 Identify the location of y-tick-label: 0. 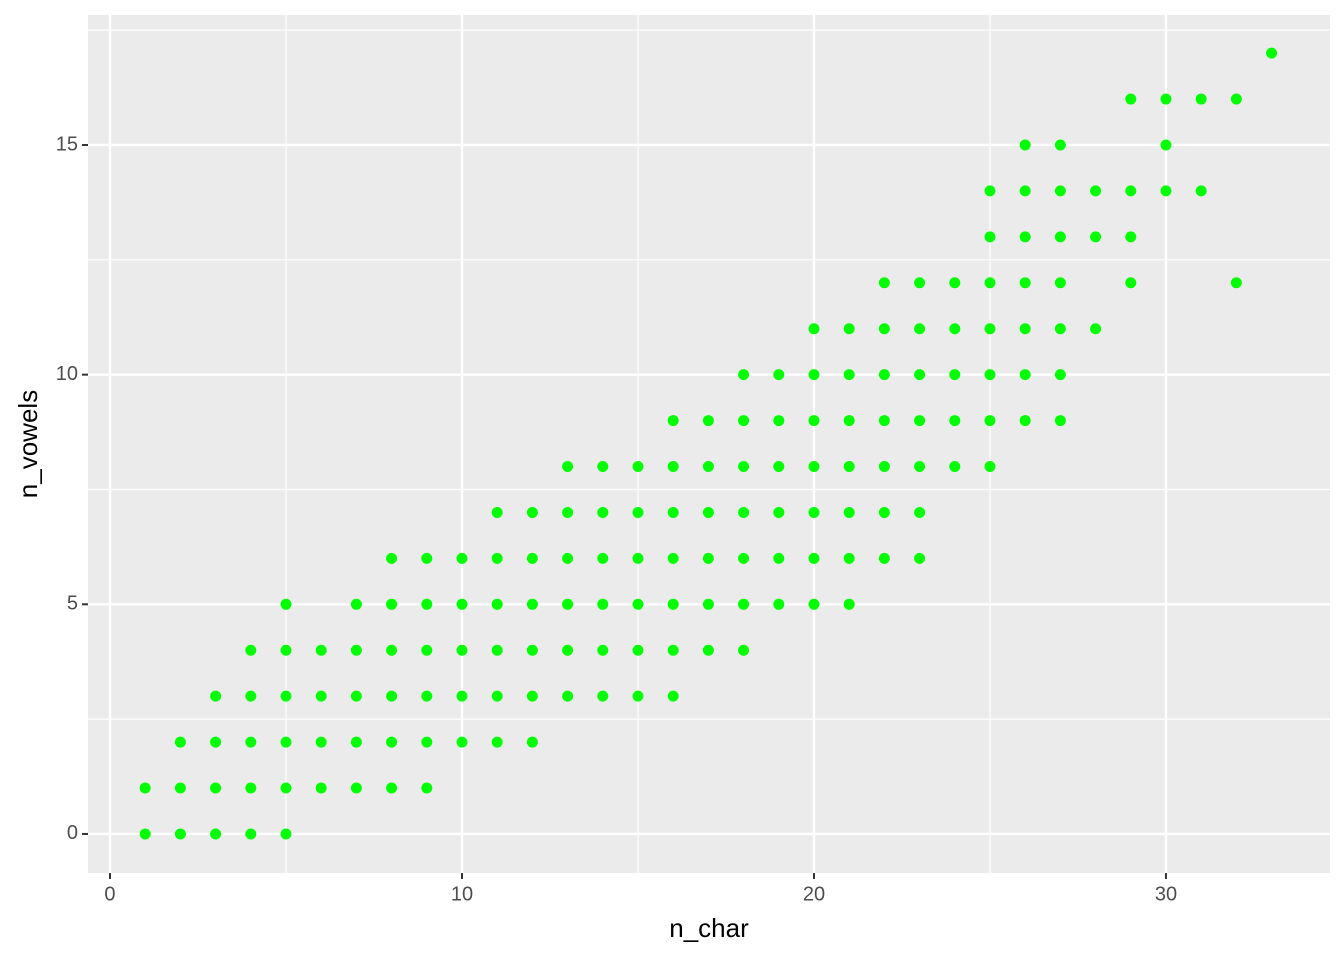
(72, 833).